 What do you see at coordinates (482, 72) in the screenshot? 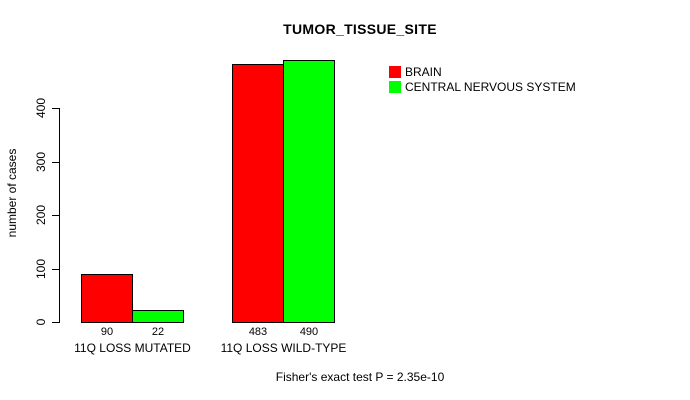
I see `legend-item-brain: BRAIN` at bounding box center [482, 72].